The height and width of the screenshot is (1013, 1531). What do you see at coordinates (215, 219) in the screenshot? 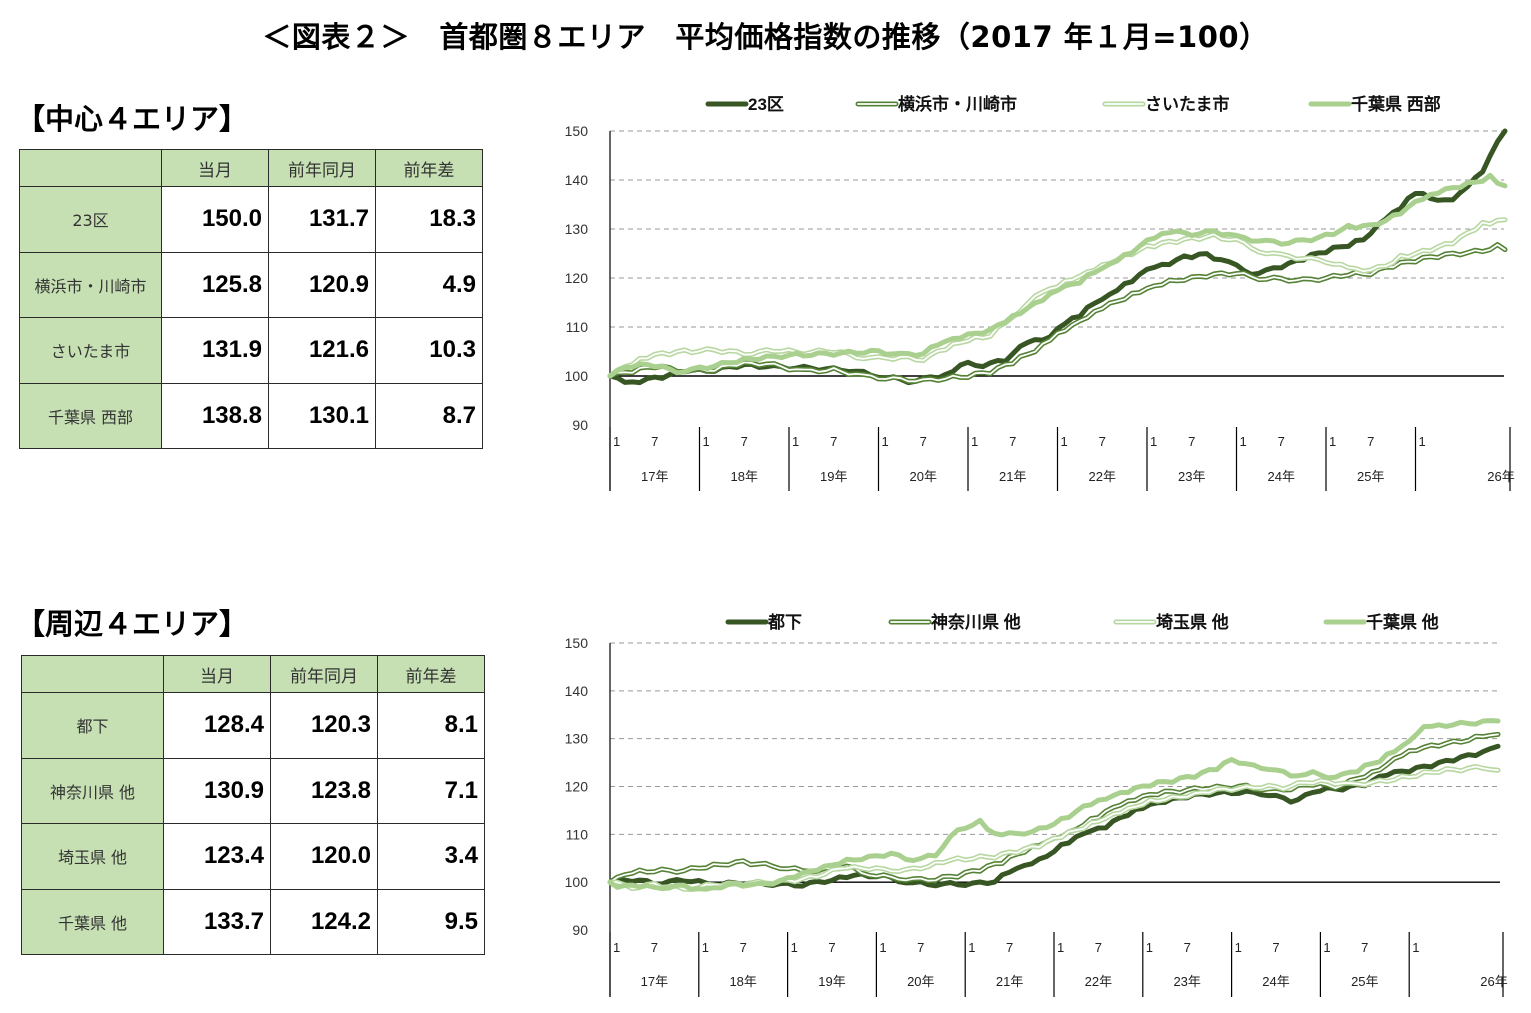
I see `value-current: 150.0` at bounding box center [215, 219].